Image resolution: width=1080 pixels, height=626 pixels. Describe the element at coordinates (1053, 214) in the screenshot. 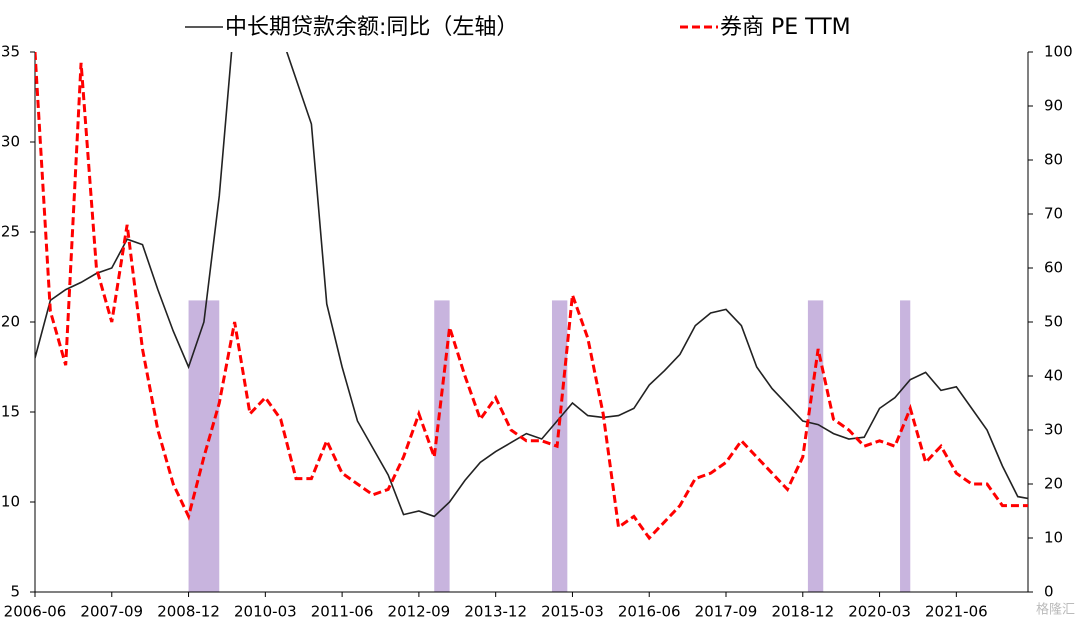

I see `y2-tick-label: 70` at that location.